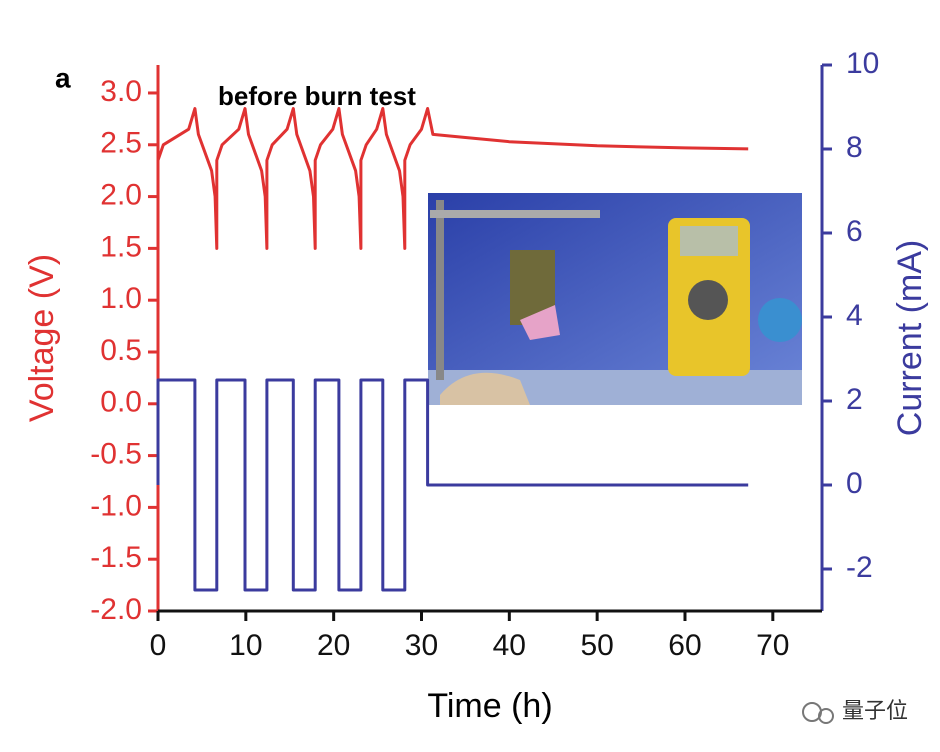  I want to click on watermark: 量子位, so click(875, 710).